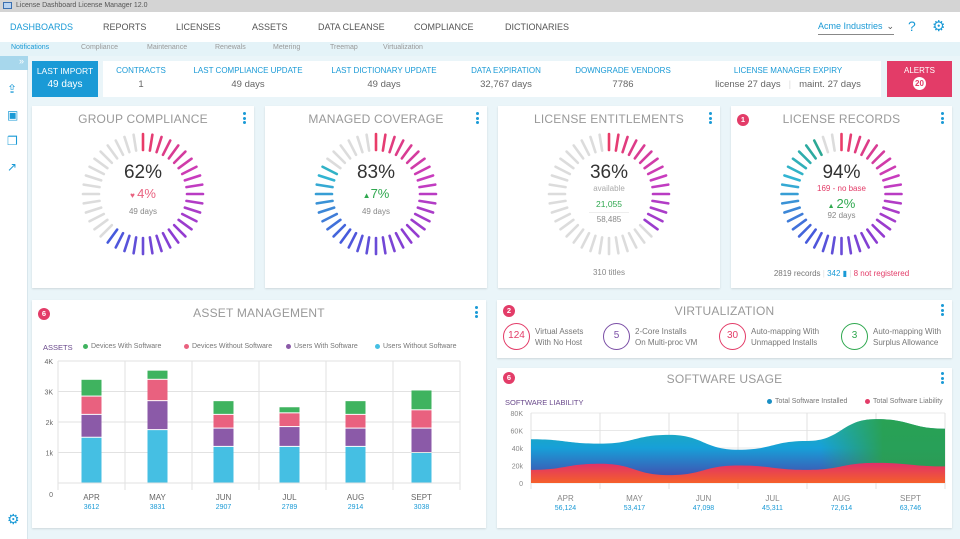 The width and height of the screenshot is (960, 539). I want to click on stat-label: DOWNGRADE VENDORS, so click(623, 70).